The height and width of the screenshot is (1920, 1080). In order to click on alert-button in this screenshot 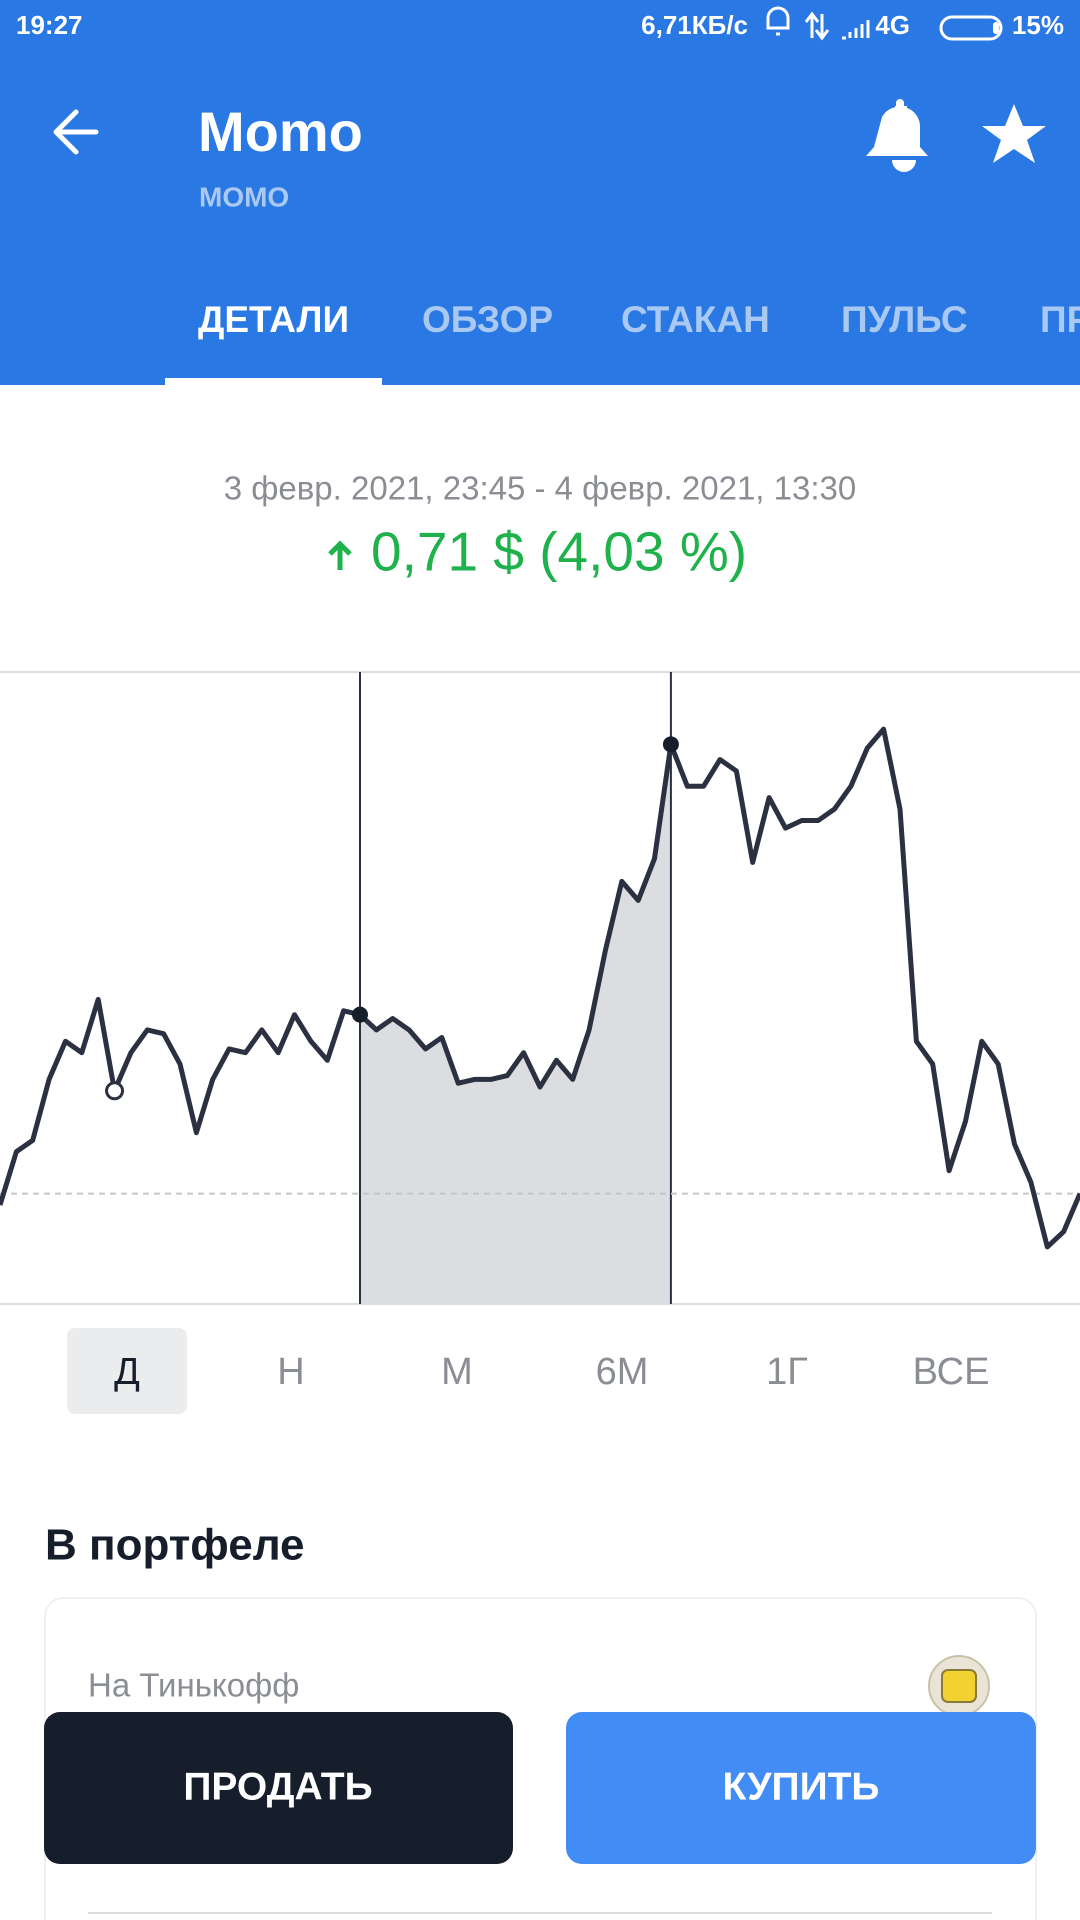, I will do `click(897, 135)`.